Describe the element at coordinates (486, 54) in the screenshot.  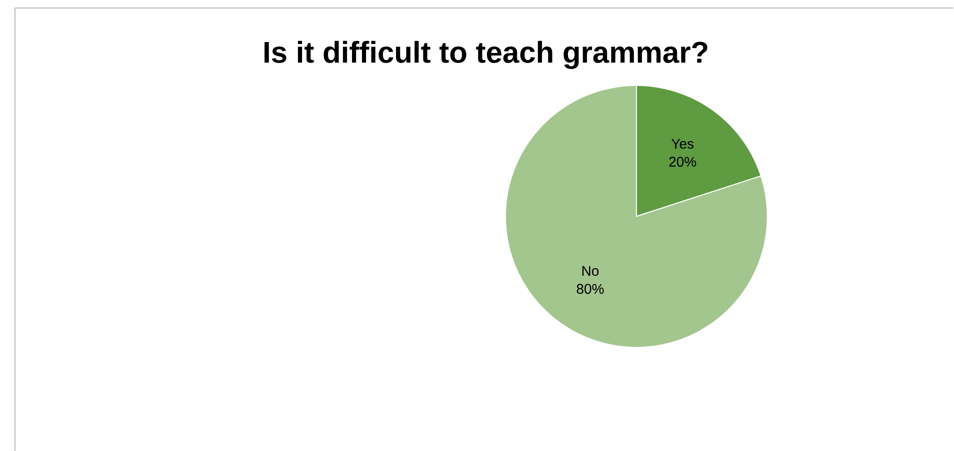
I see `chart-title: Is it difficult to teach grammar?` at that location.